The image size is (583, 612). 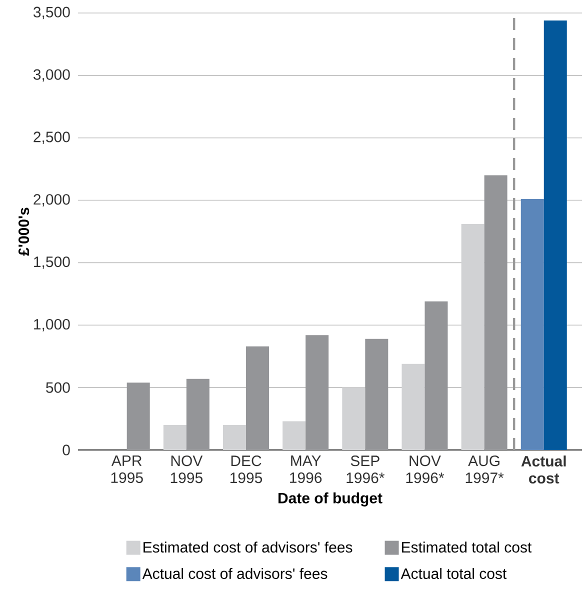 What do you see at coordinates (425, 470) in the screenshot?
I see `x-tick-label: NOV 1996*` at bounding box center [425, 470].